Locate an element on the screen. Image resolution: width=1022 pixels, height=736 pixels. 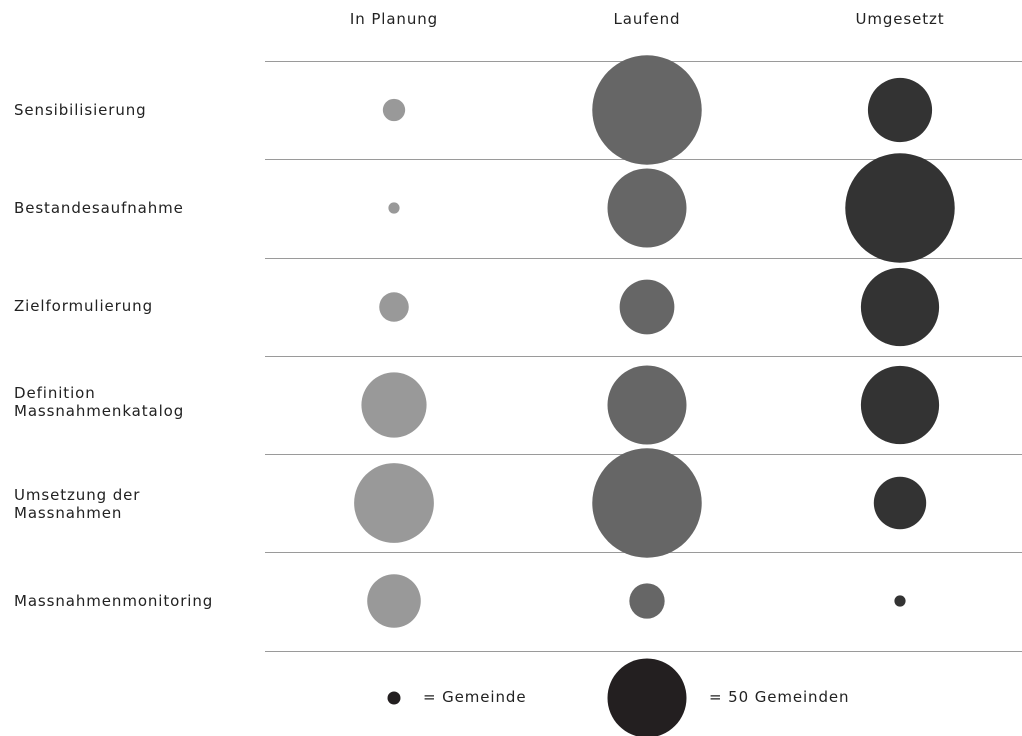
column-header-laufend: Laufend is located at coordinates (647, 19).